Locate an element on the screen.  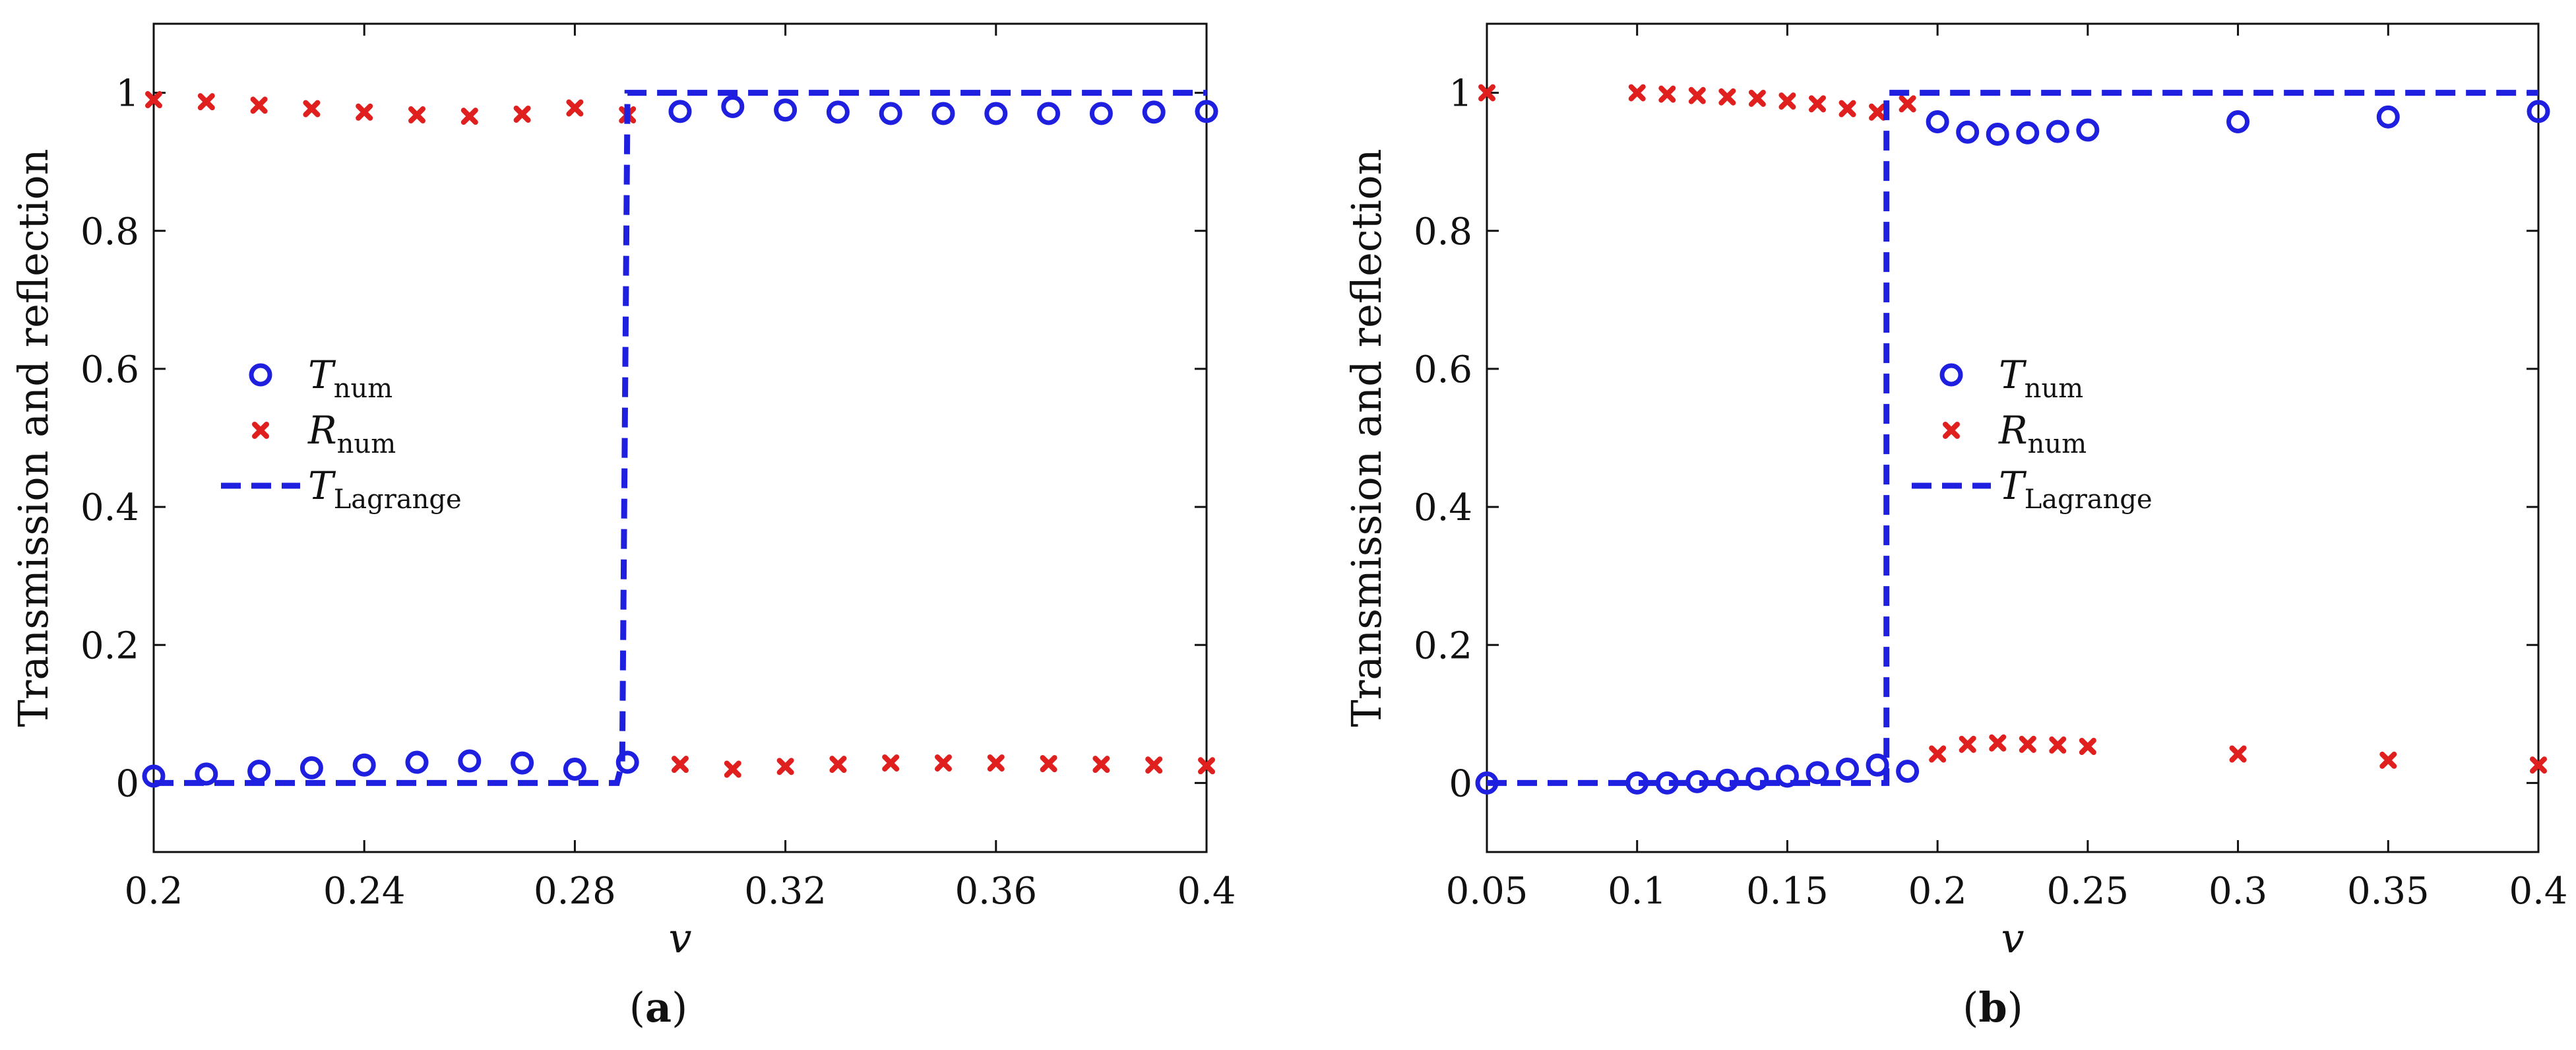
y-axis-label: Transmission and reflection is located at coordinates (1366, 437).